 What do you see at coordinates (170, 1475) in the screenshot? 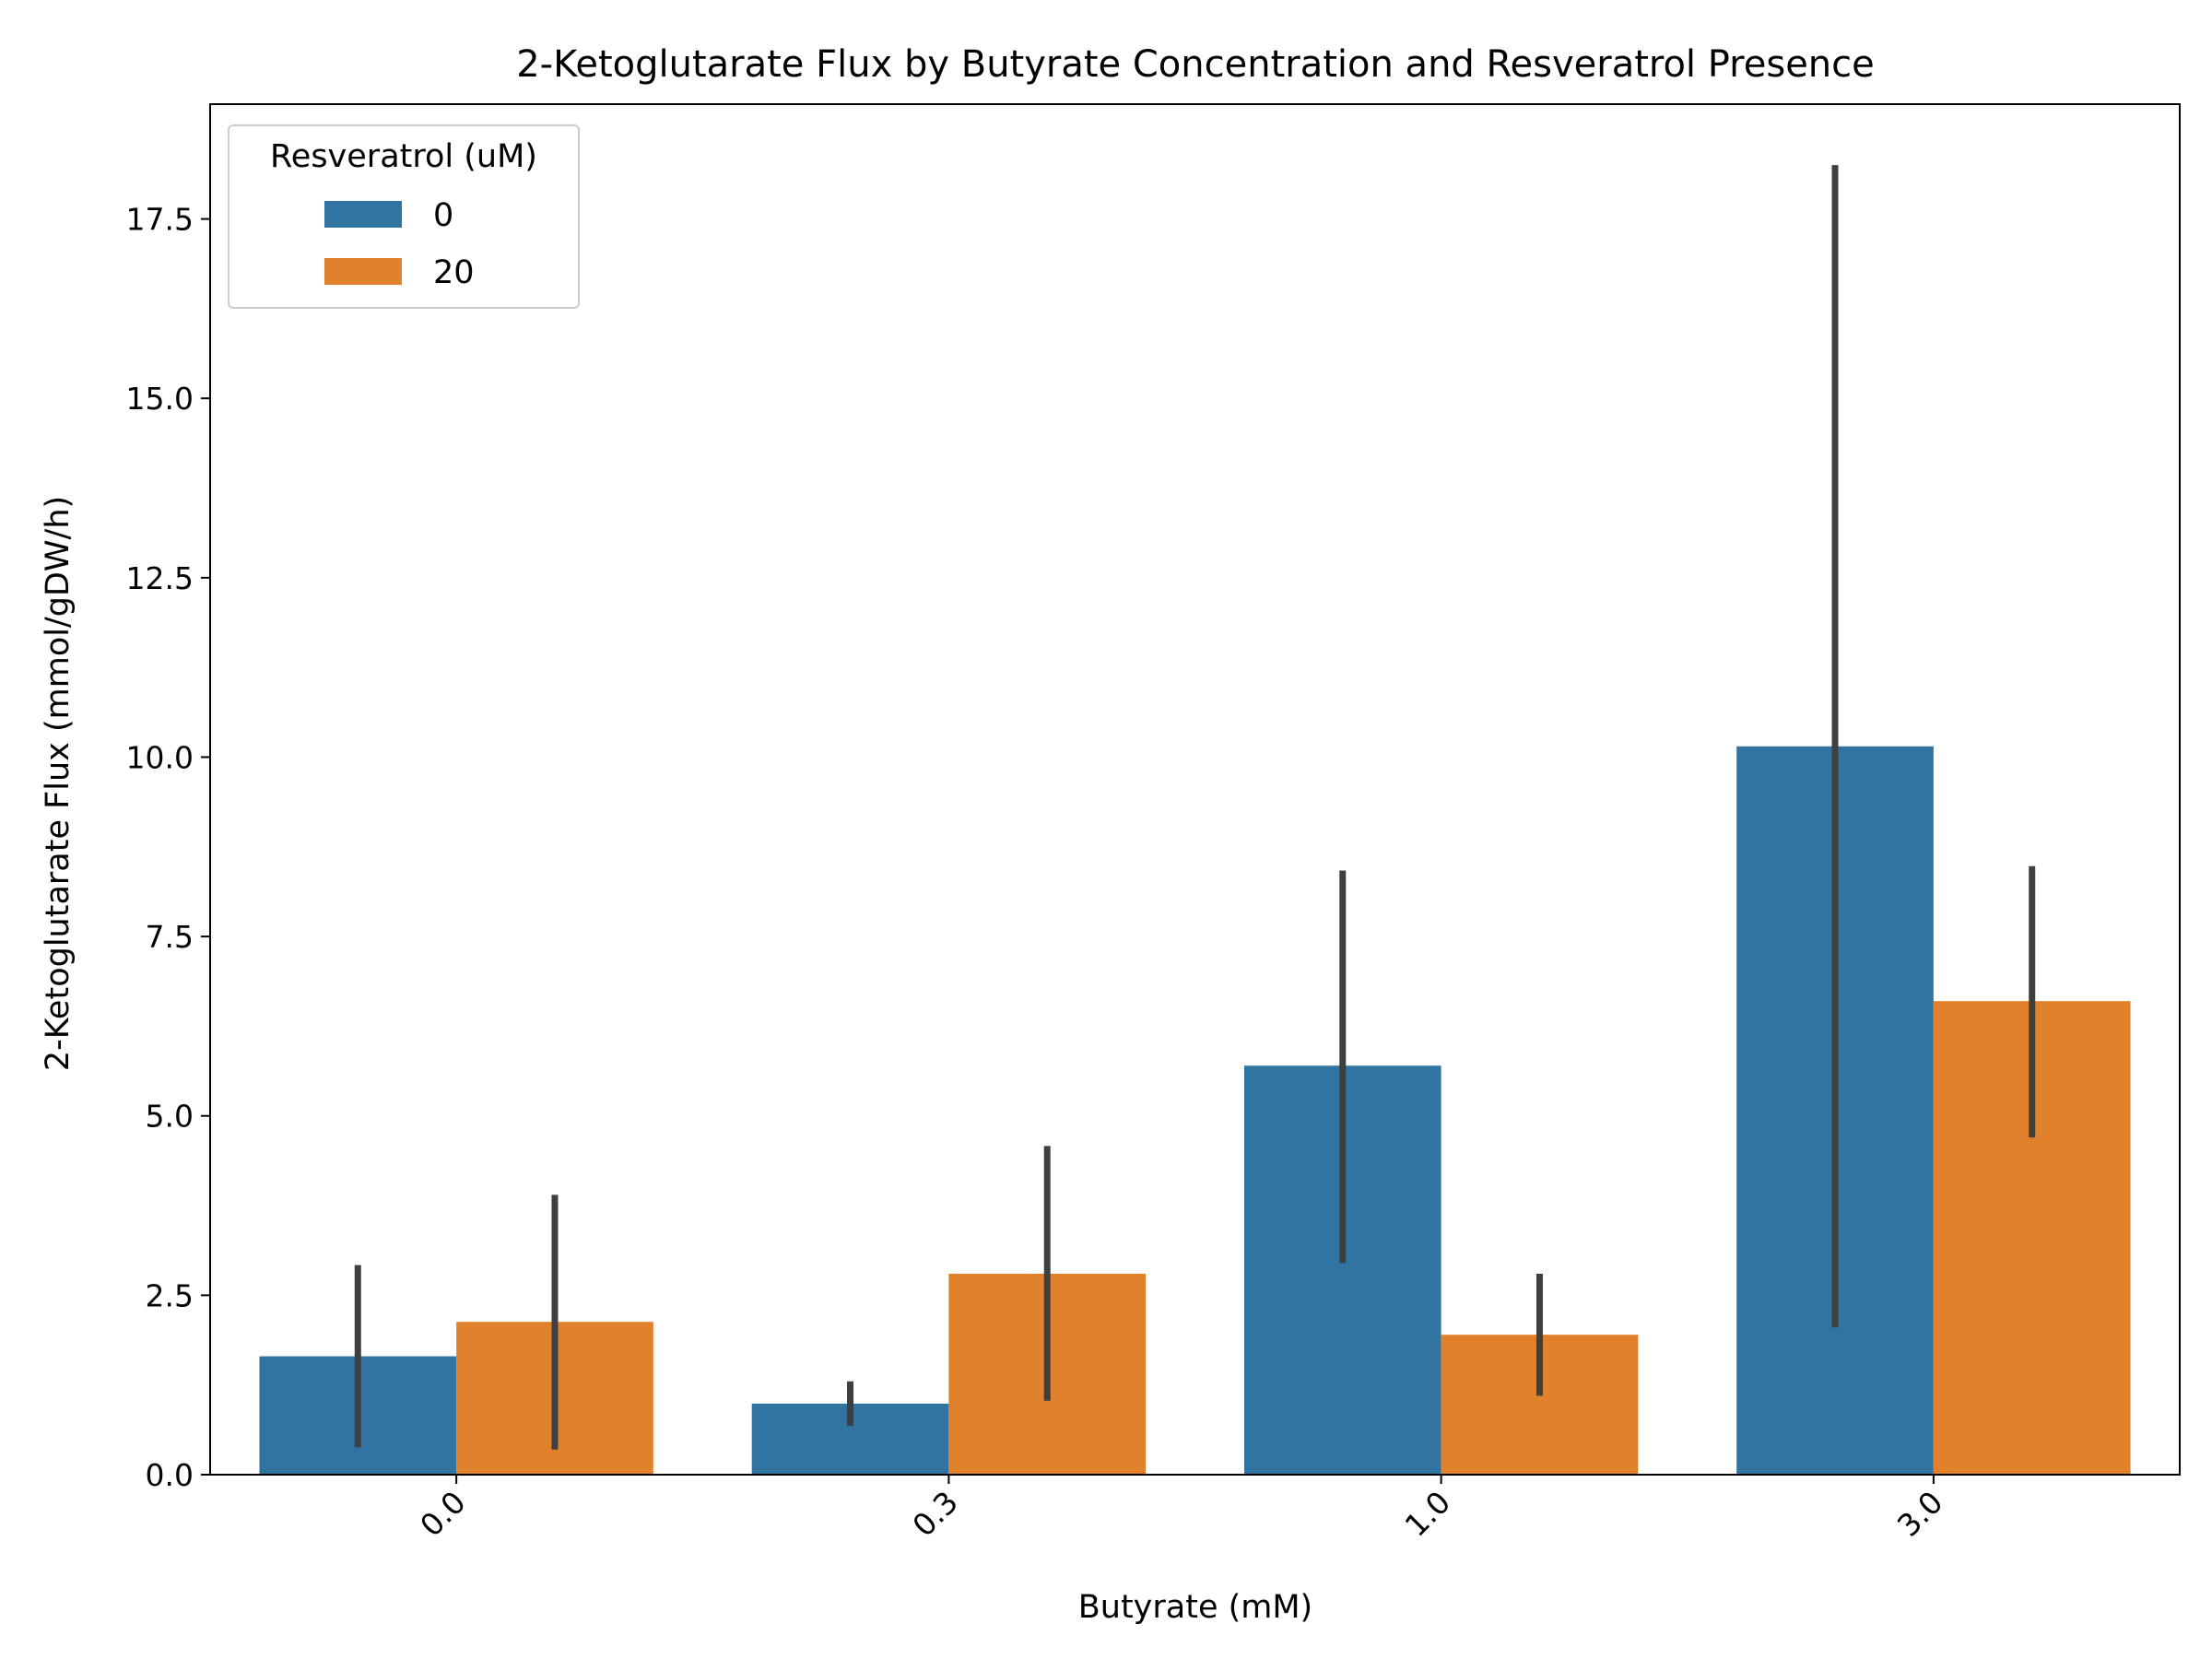
I see `y-tick-label: 0.0` at bounding box center [170, 1475].